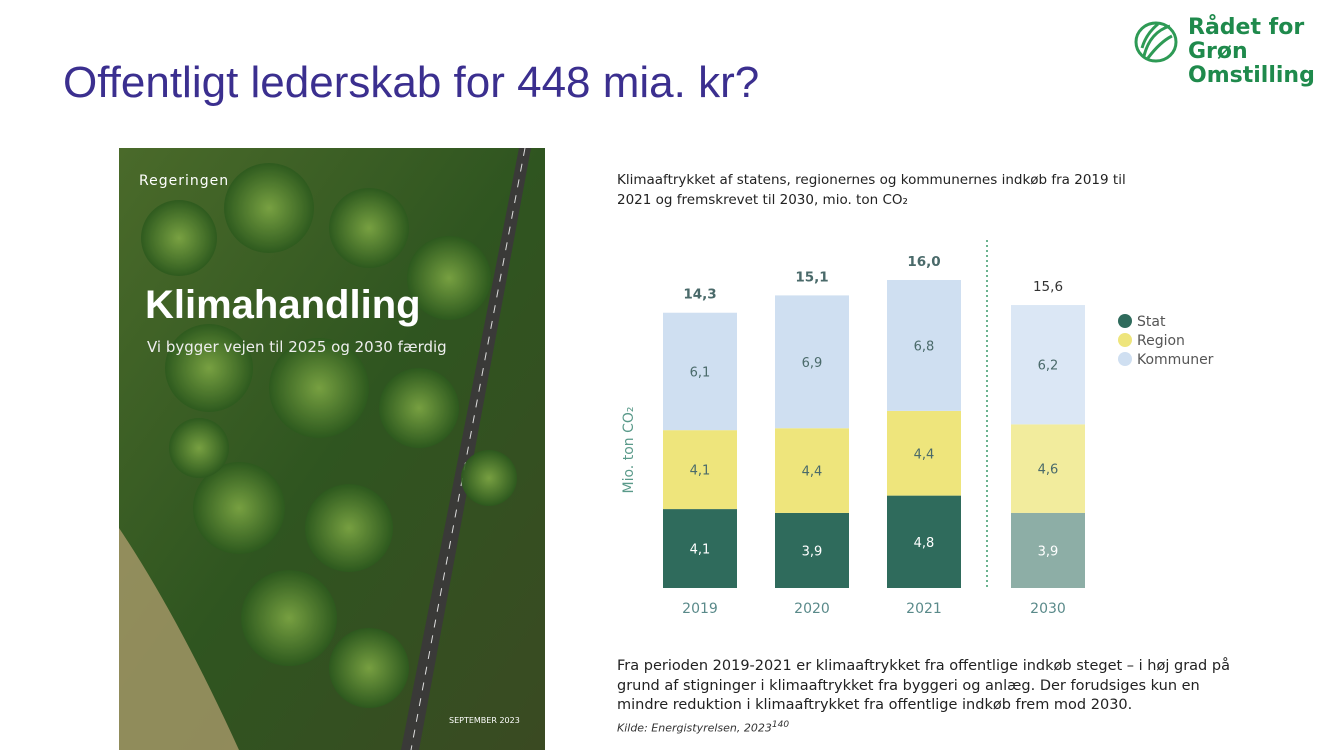 The image size is (1333, 750). I want to click on total-label: 16,0, so click(923, 262).